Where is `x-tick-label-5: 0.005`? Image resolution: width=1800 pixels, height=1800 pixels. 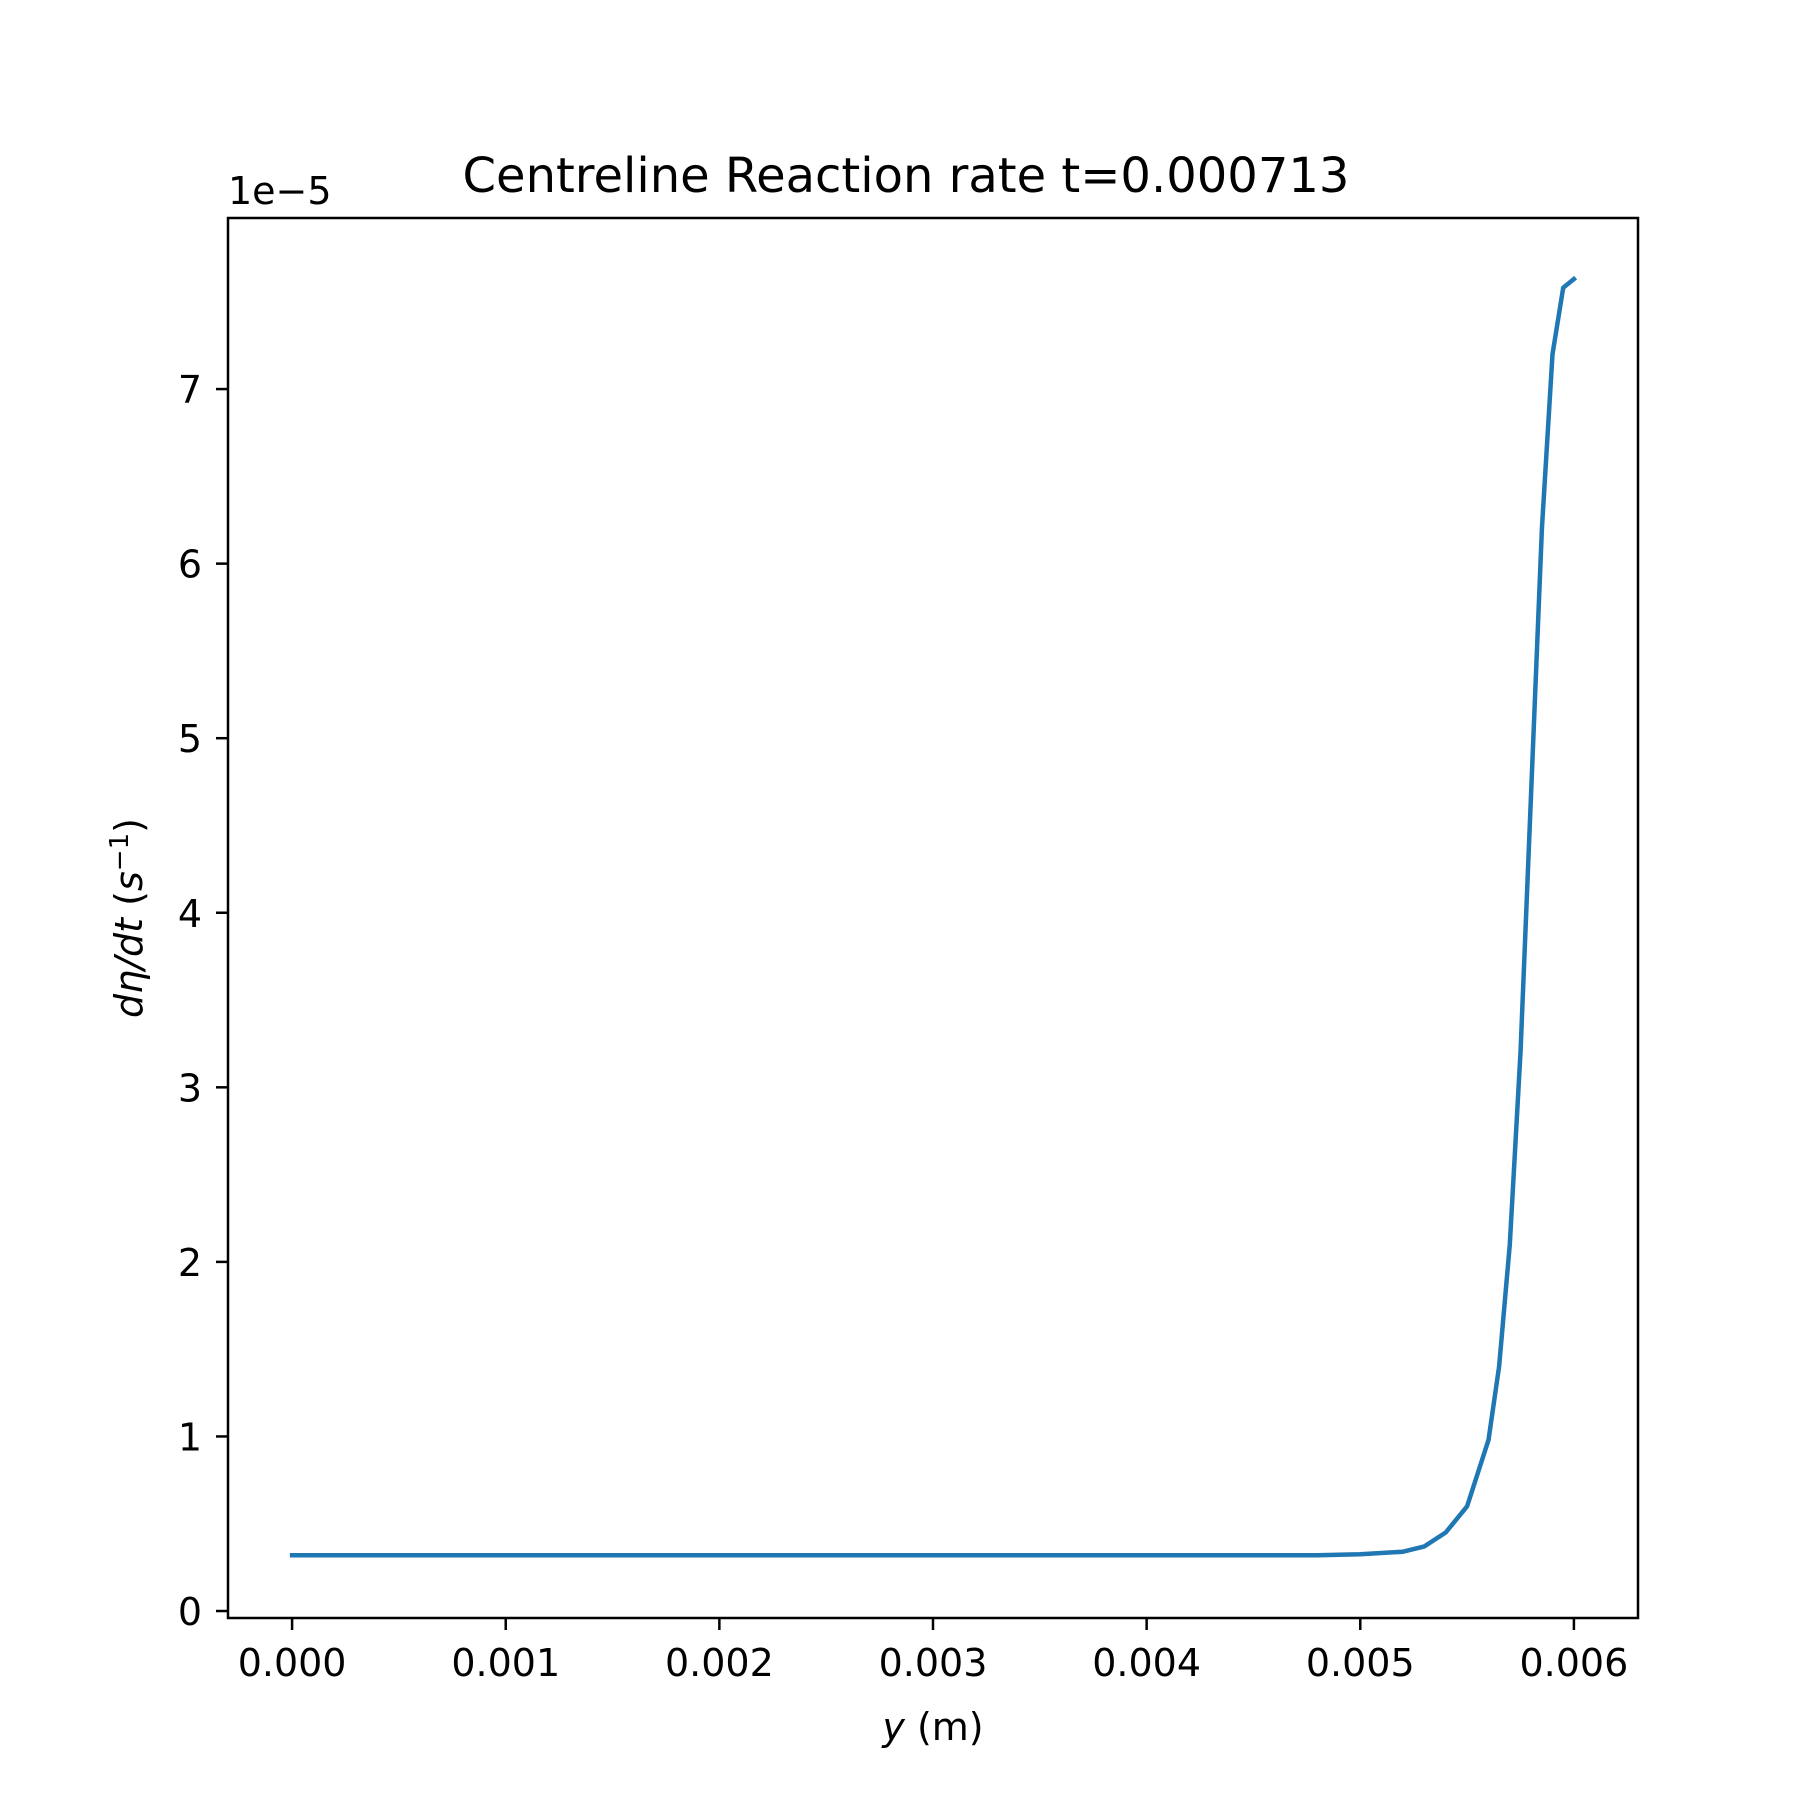
x-tick-label-5: 0.005 is located at coordinates (1360, 1663).